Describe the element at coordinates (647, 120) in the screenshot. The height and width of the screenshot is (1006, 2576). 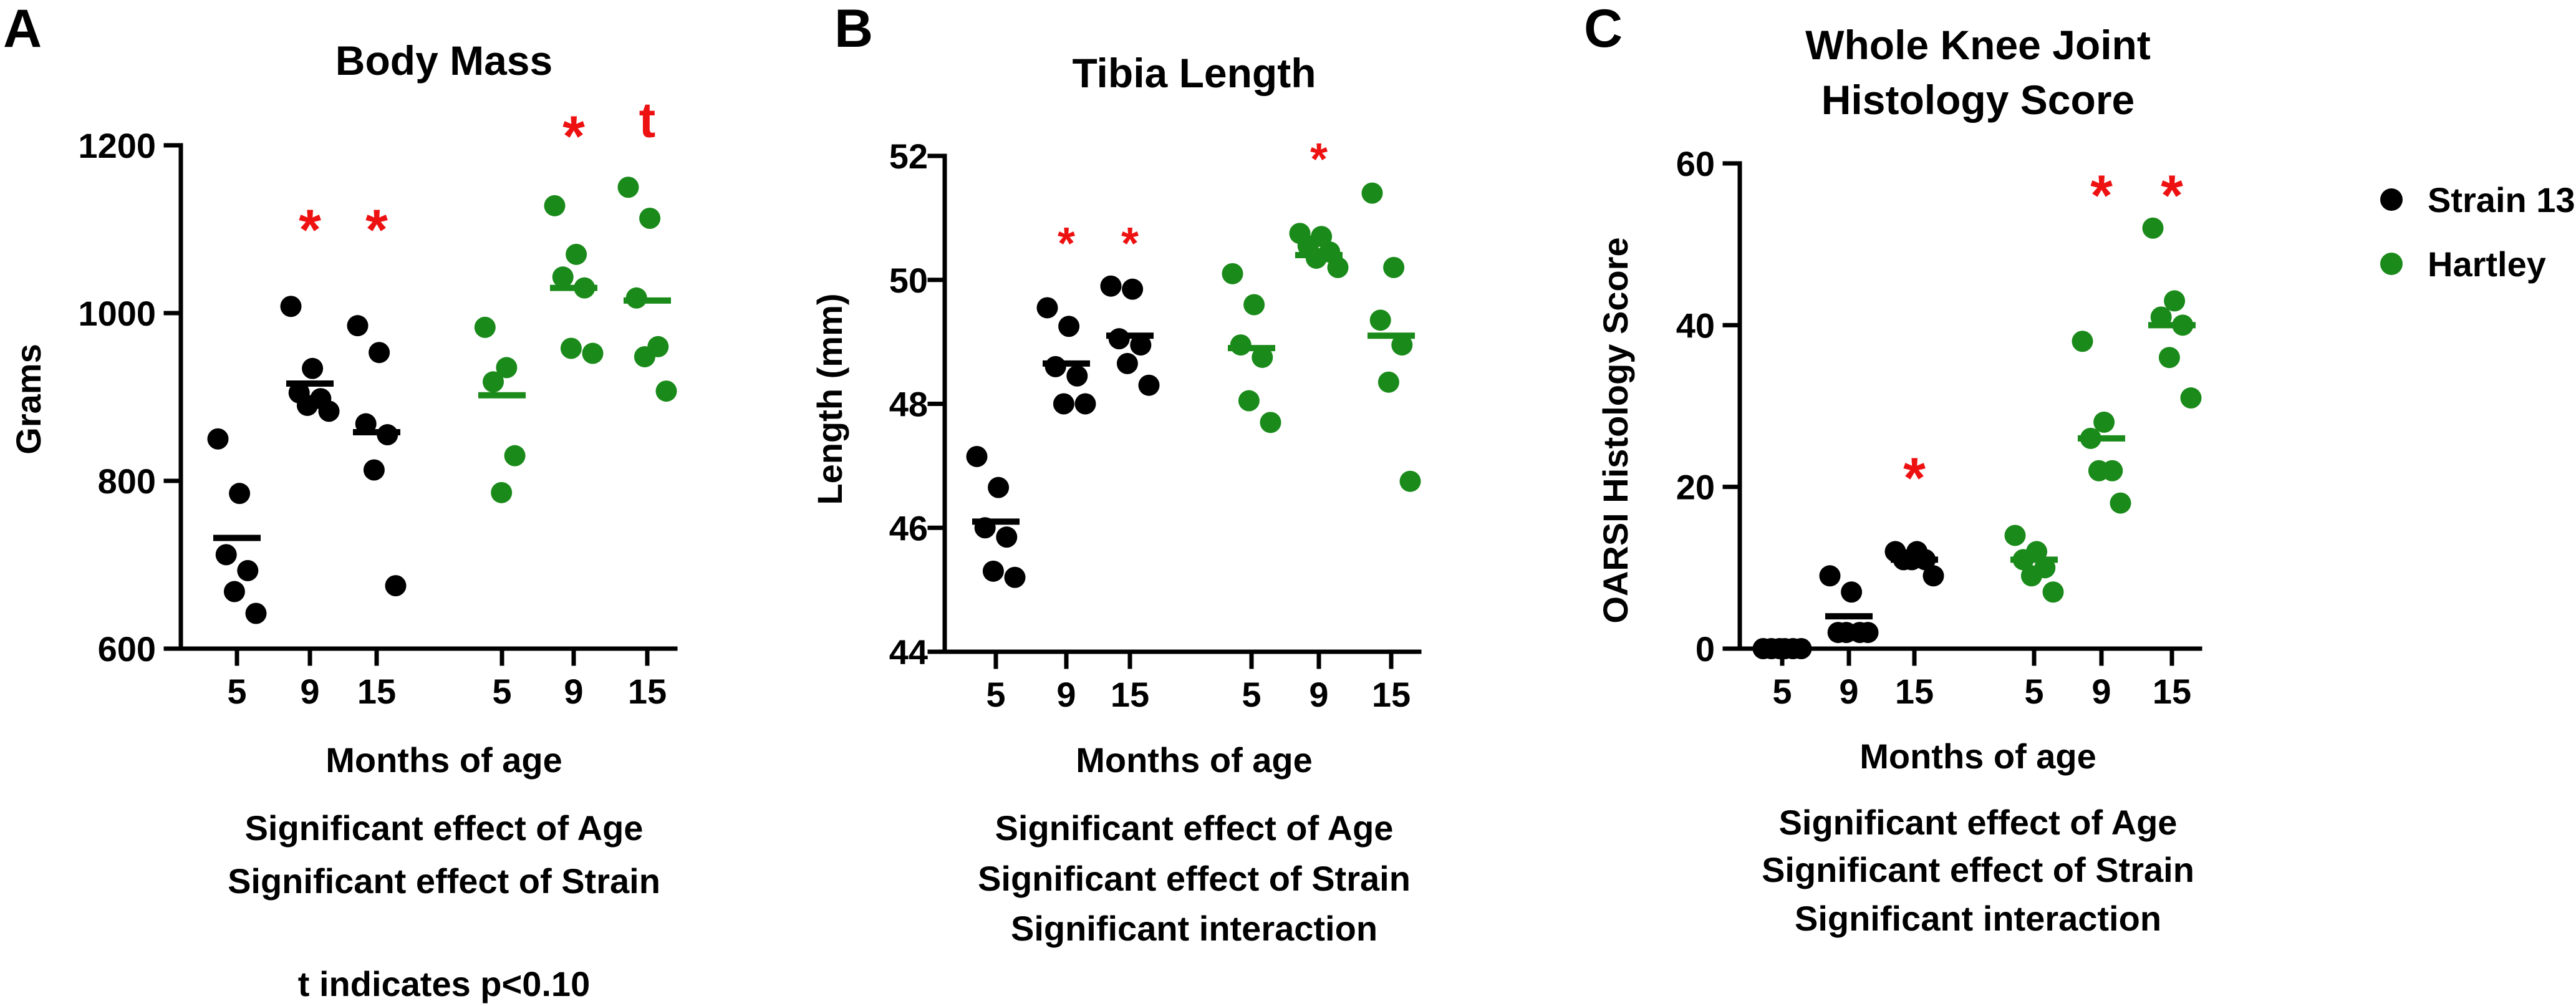
I see `significance-marker: t` at that location.